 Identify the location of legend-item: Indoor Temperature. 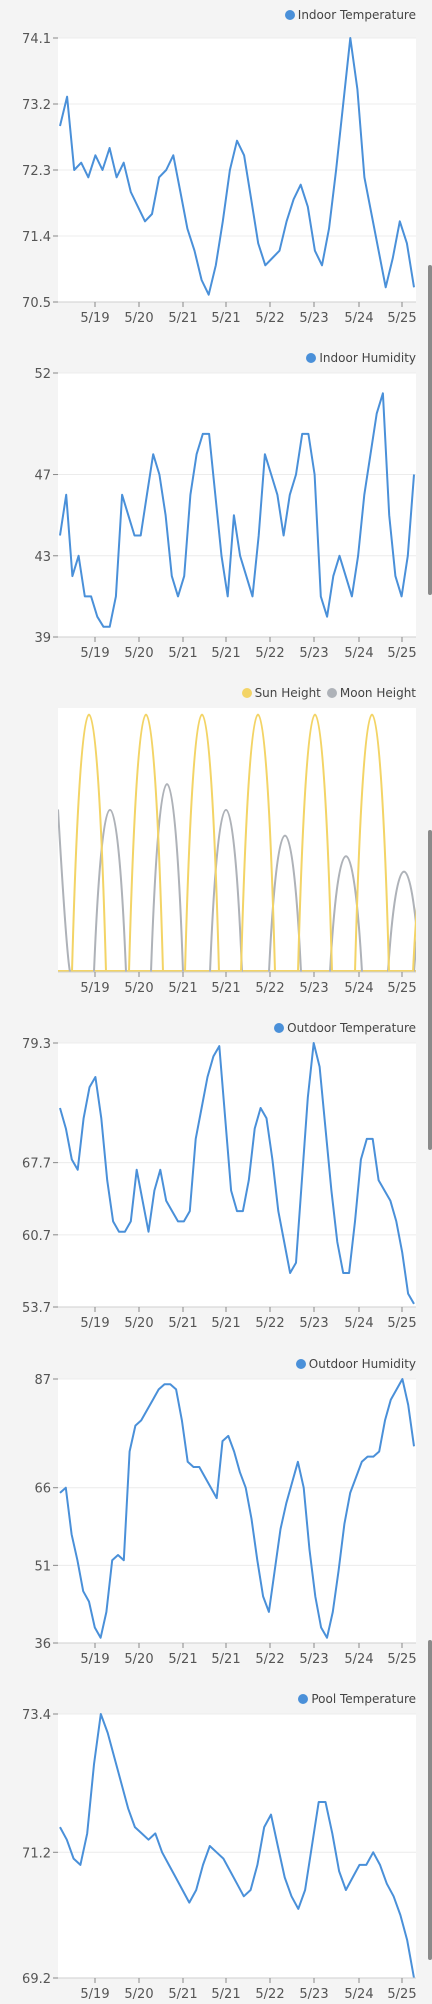
(350, 15).